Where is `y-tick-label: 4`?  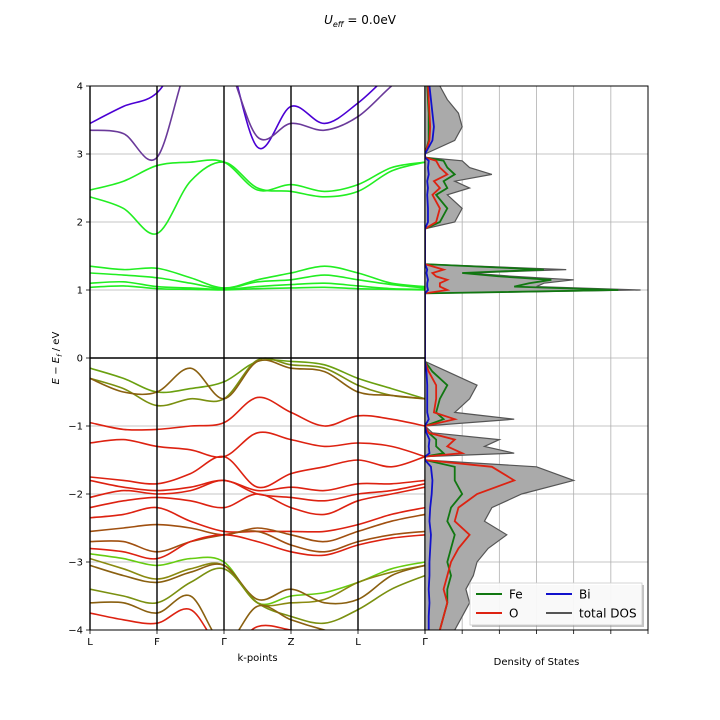
y-tick-label: 4 is located at coordinates (80, 87).